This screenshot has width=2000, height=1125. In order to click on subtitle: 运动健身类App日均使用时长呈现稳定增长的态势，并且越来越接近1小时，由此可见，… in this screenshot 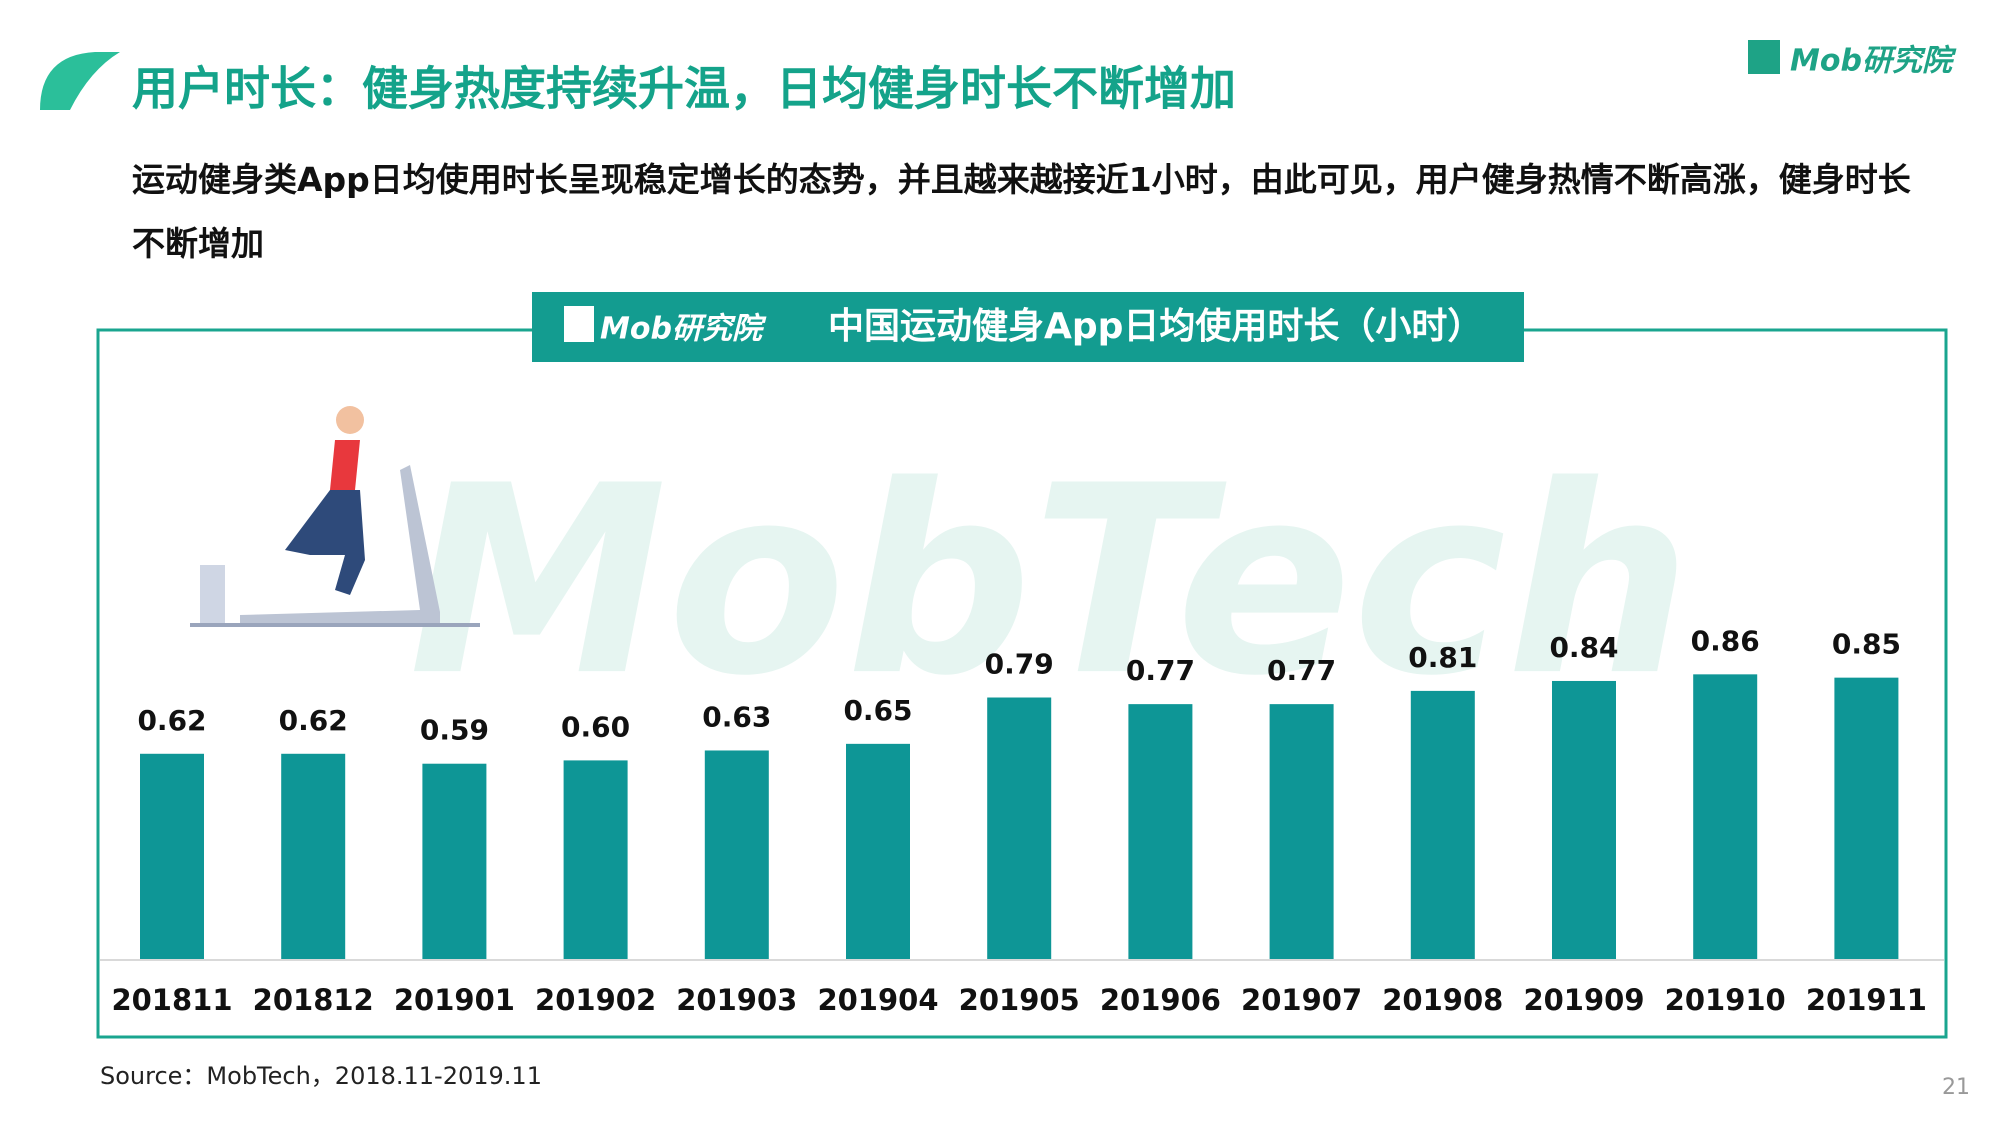, I will do `click(1021, 211)`.